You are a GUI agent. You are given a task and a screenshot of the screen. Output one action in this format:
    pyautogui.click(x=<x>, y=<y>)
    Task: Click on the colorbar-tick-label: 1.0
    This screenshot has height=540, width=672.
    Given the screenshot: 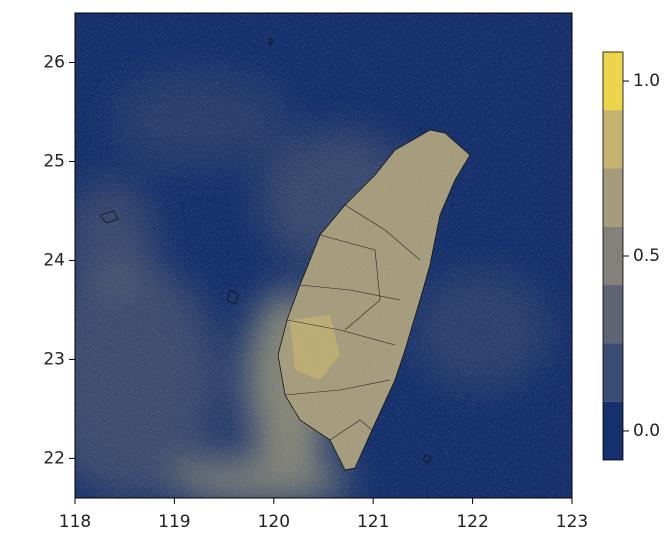 What is the action you would take?
    pyautogui.click(x=646, y=81)
    